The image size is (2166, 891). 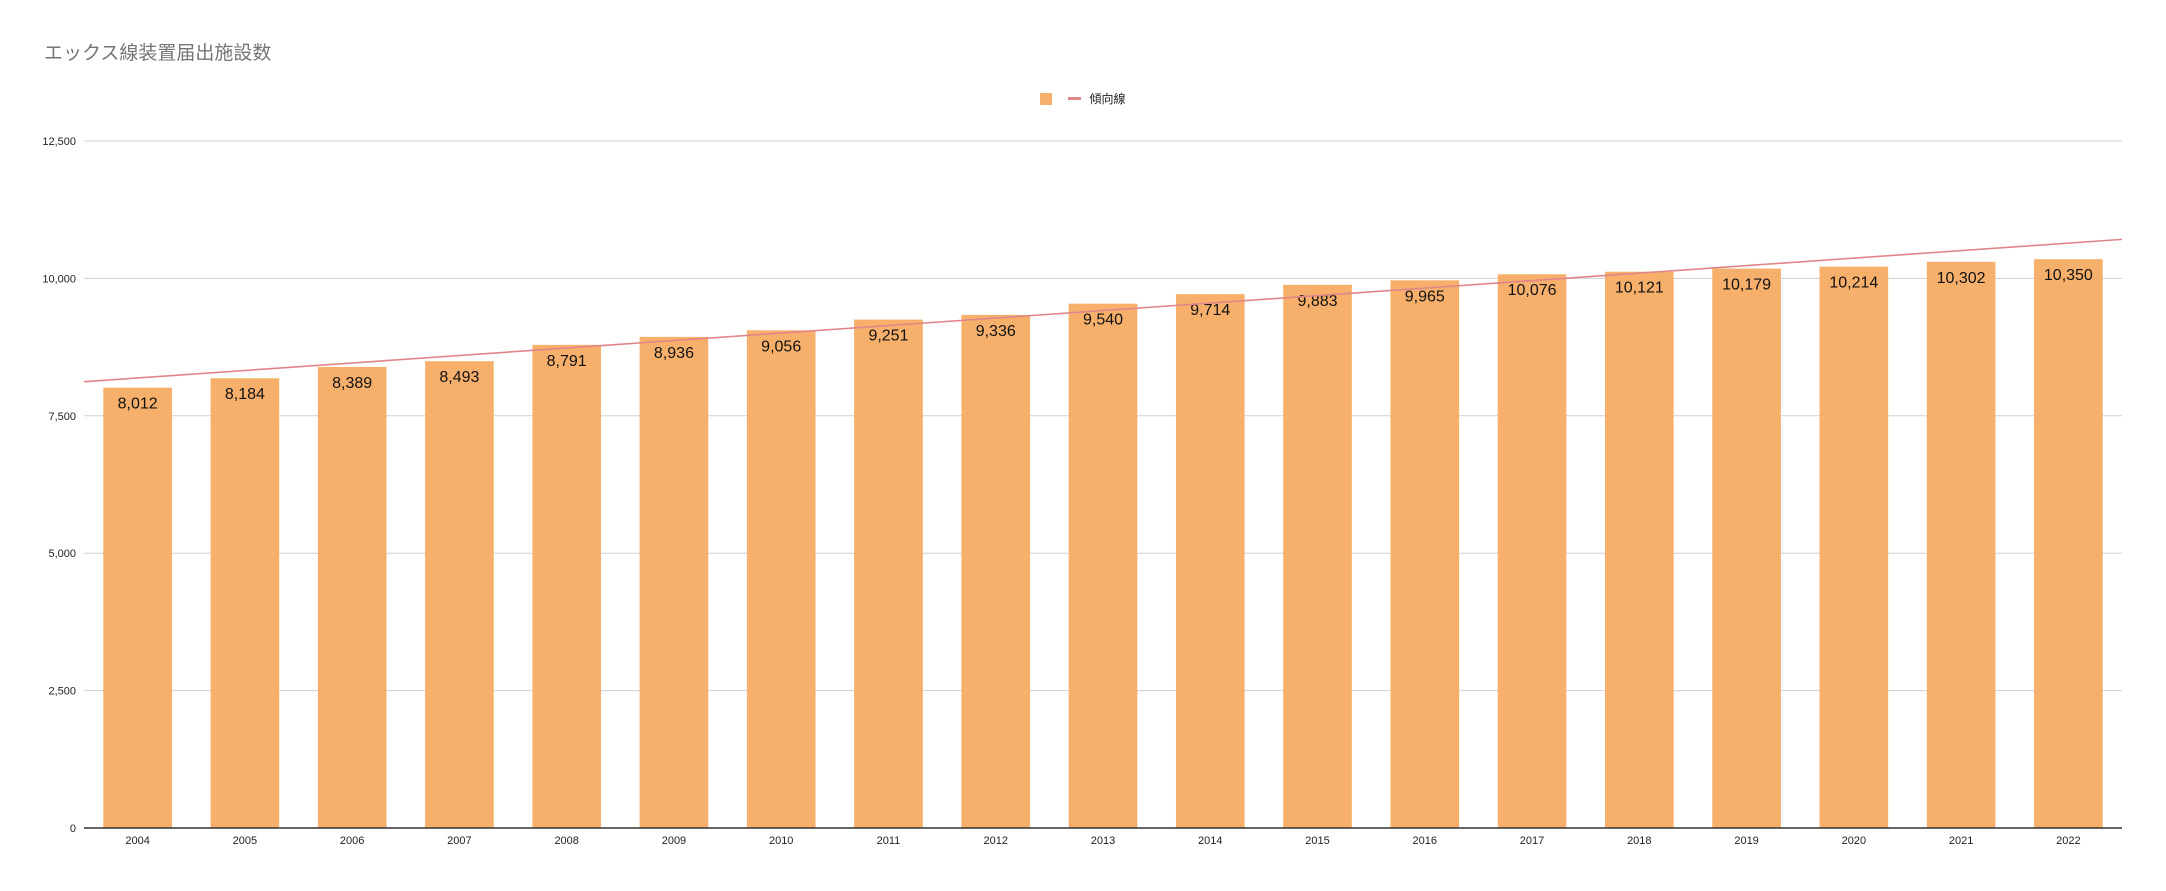 I want to click on bar-value-label: 8,493, so click(x=459, y=377).